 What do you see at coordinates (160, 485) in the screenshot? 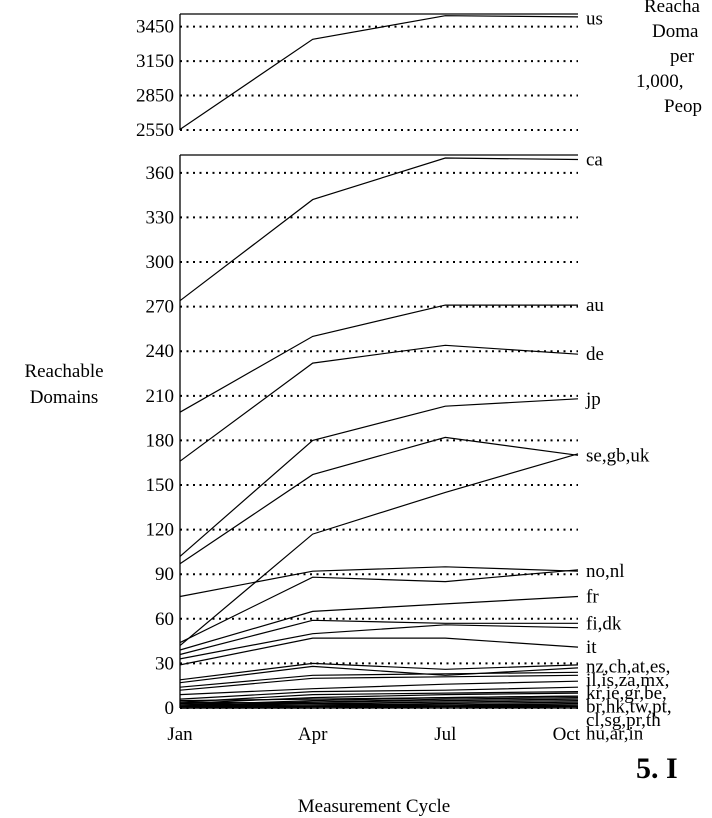
I see `y-tick-label: 150` at bounding box center [160, 485].